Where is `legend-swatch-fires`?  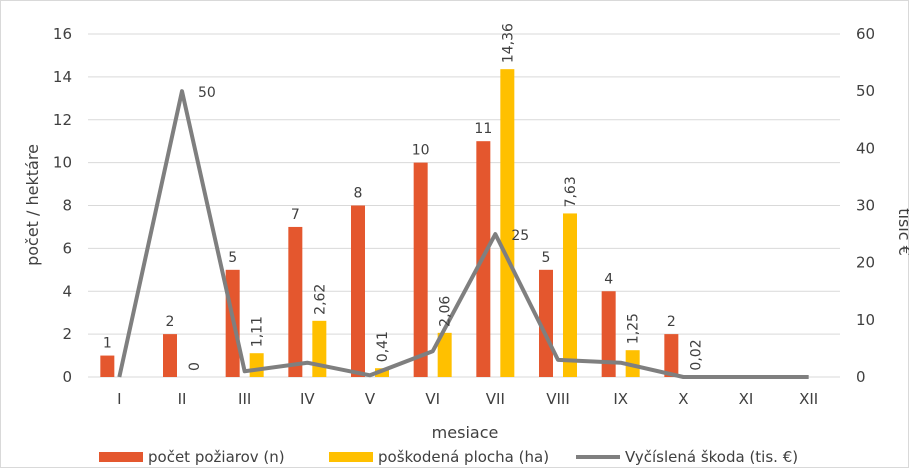 legend-swatch-fires is located at coordinates (121, 457).